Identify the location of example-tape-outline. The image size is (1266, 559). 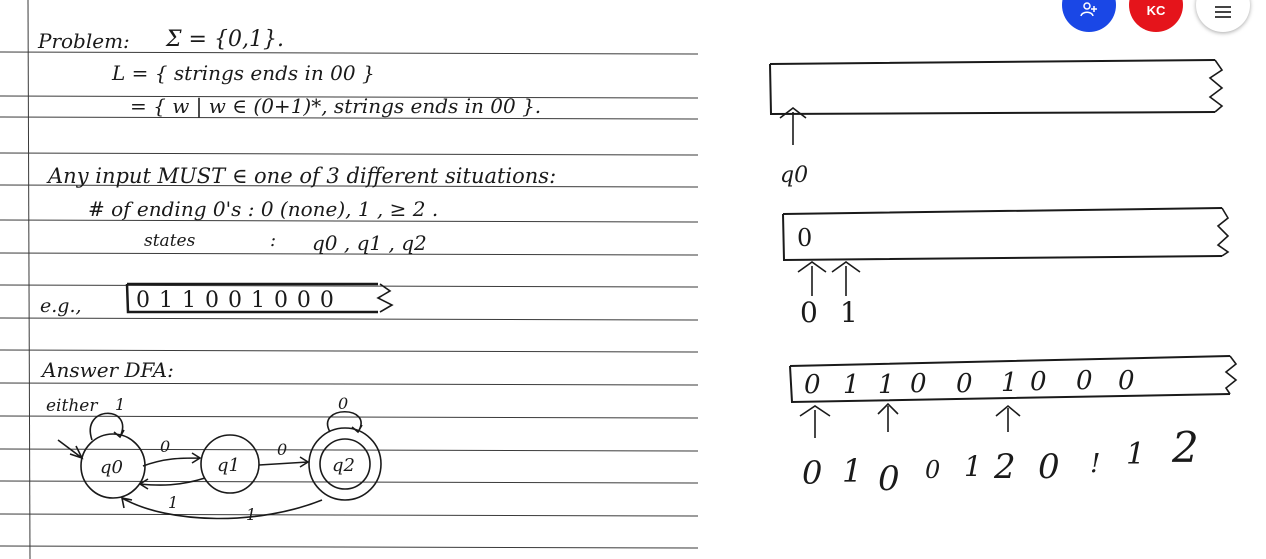
(251, 298).